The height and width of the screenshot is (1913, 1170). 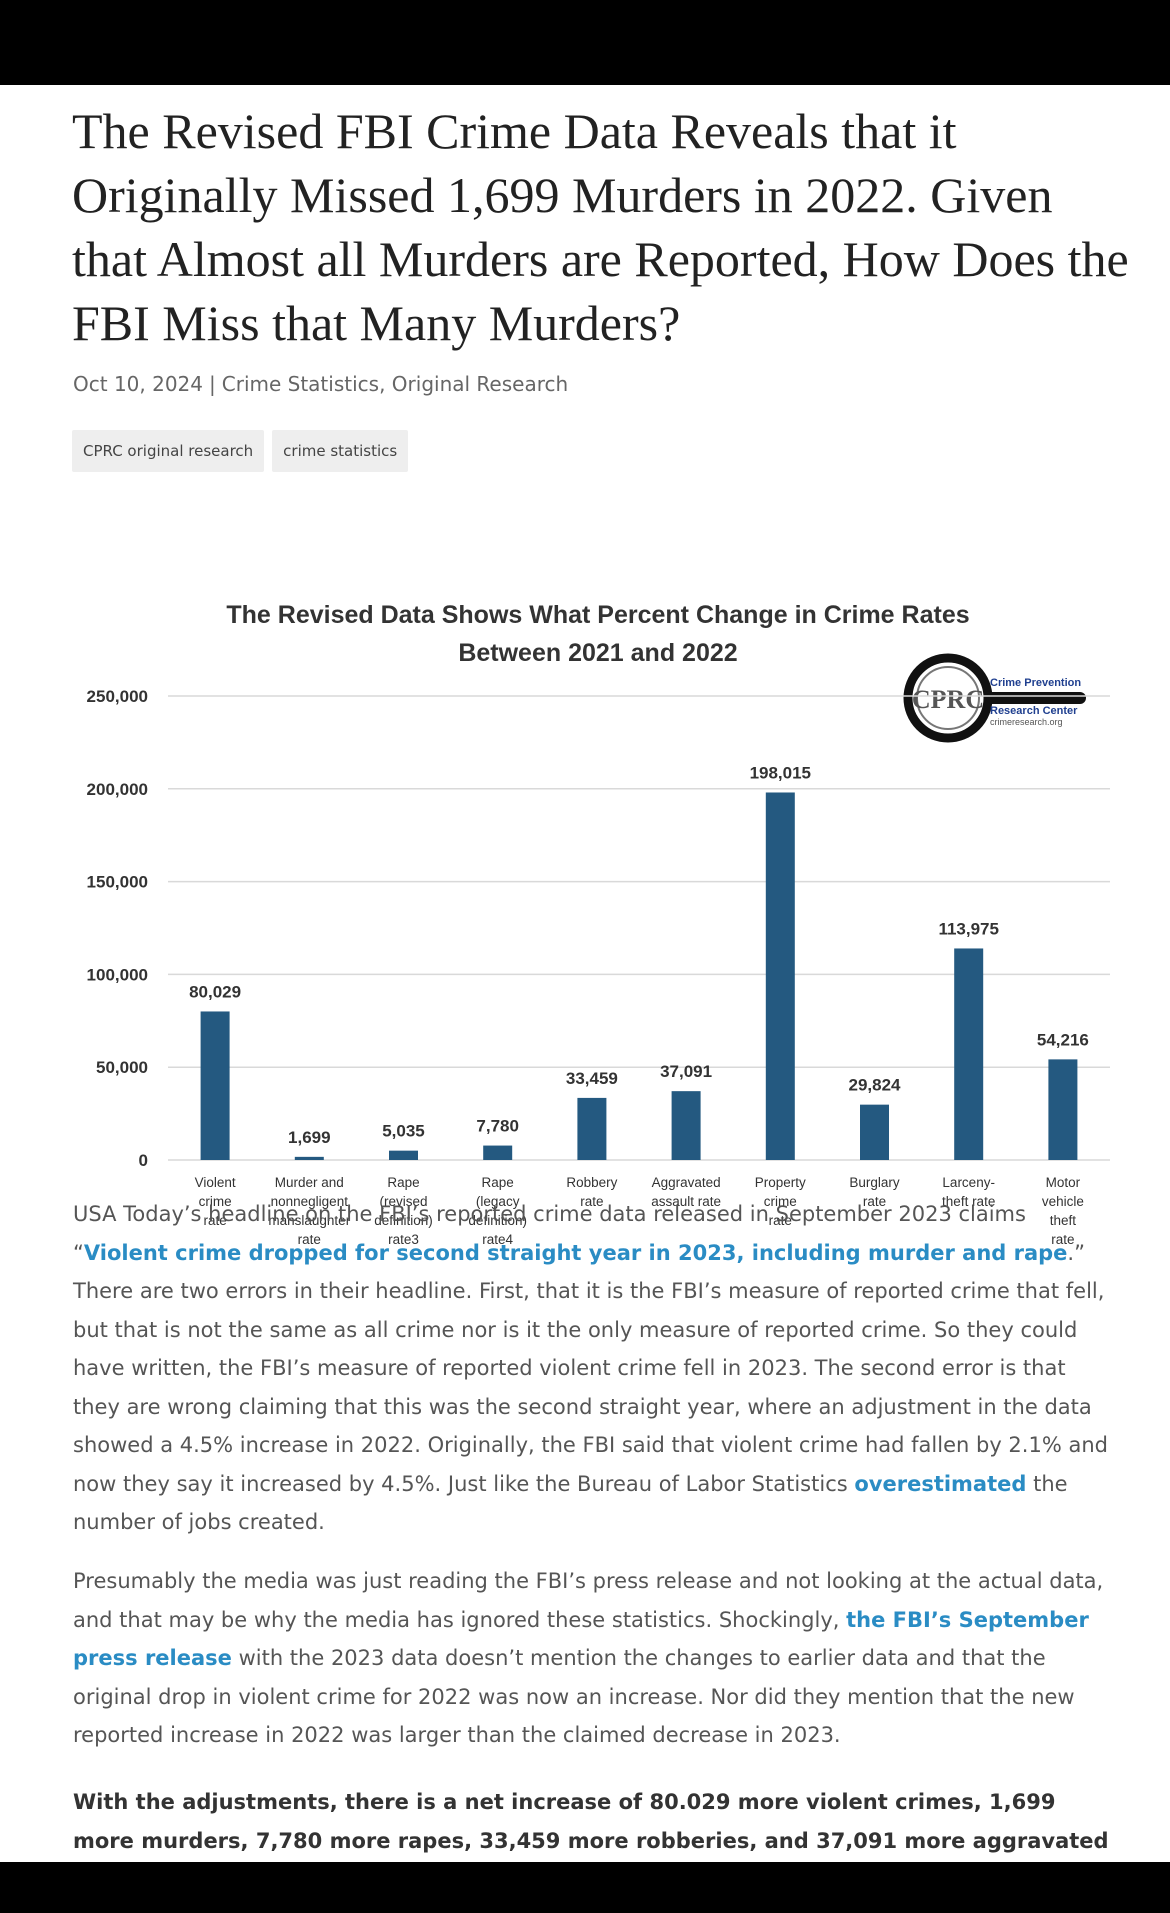 What do you see at coordinates (403, 1201) in the screenshot?
I see `x-label-2-line-1: (revised` at bounding box center [403, 1201].